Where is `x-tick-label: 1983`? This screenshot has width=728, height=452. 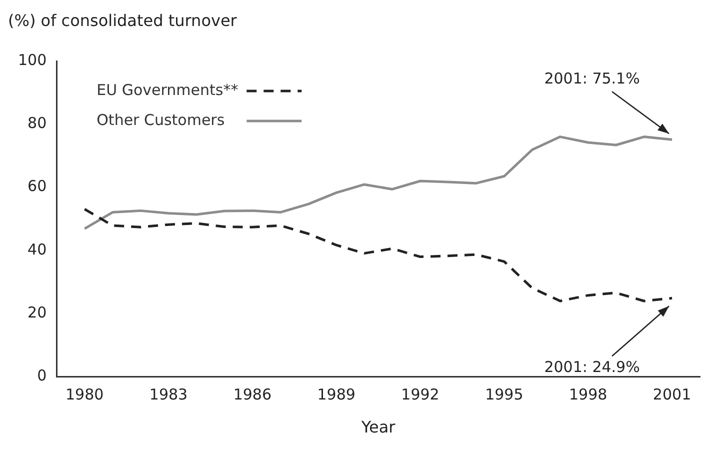 x-tick-label: 1983 is located at coordinates (168, 395).